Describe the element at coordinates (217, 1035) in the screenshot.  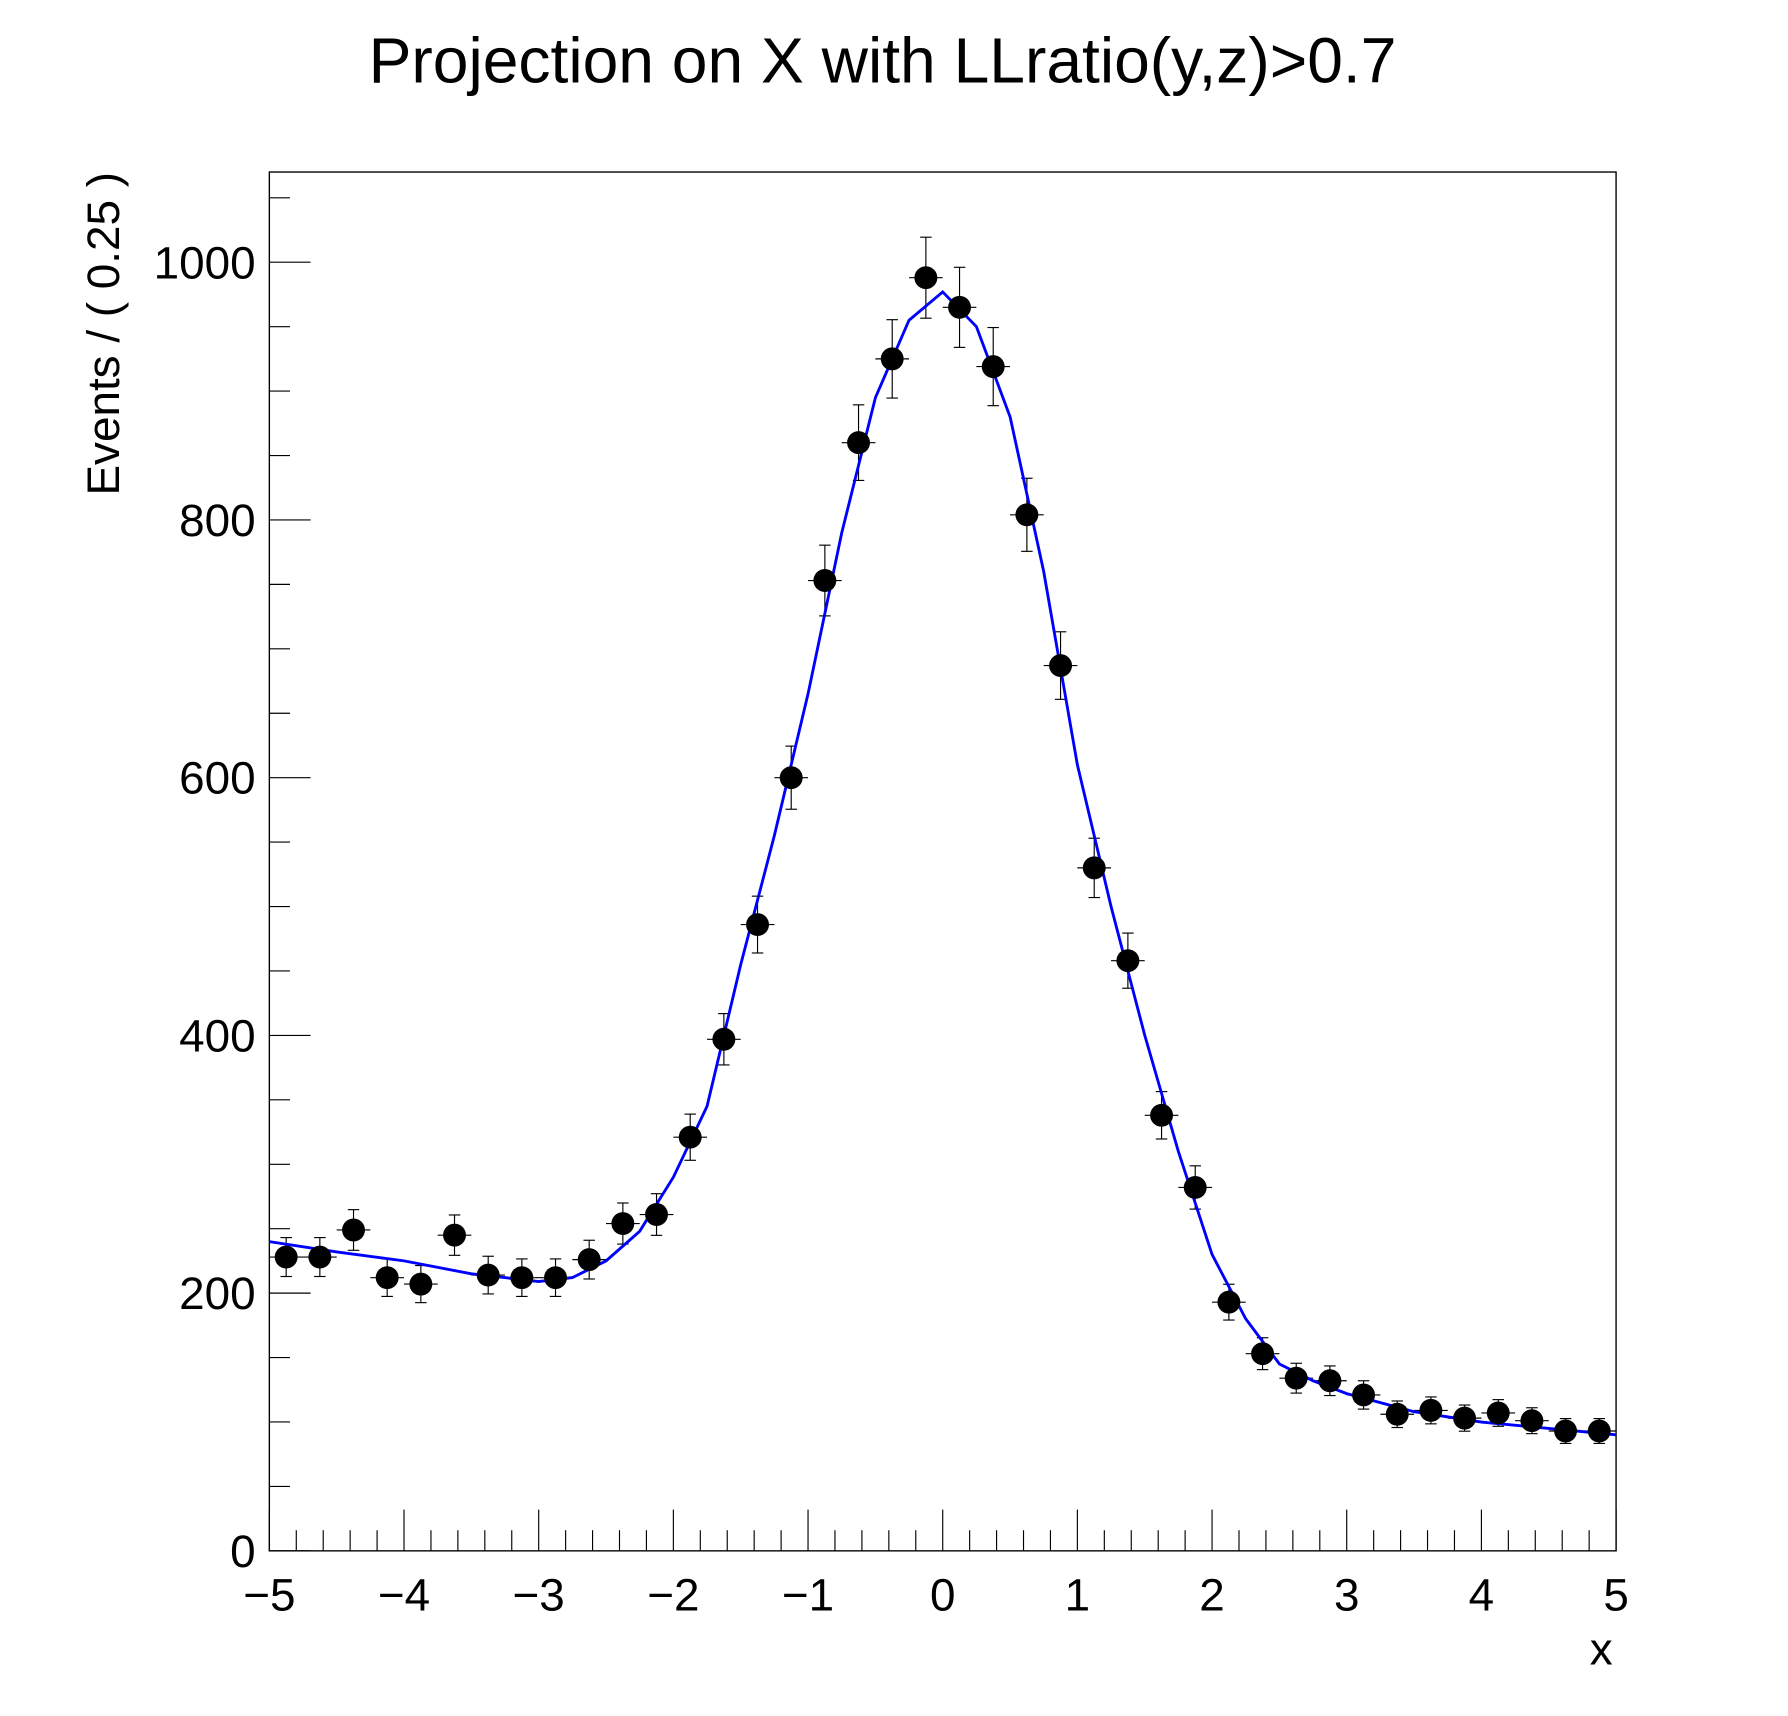
I see `y-tick-label: 400` at that location.